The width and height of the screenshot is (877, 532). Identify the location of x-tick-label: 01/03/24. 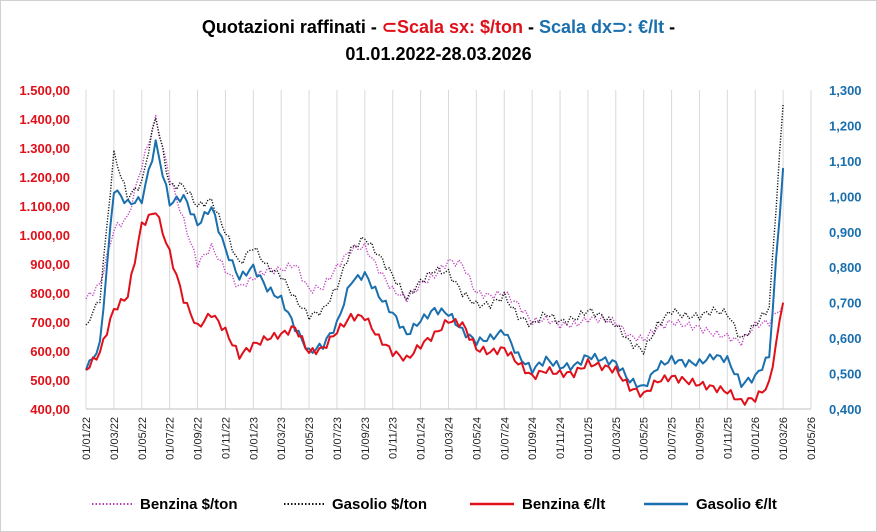
(450, 438).